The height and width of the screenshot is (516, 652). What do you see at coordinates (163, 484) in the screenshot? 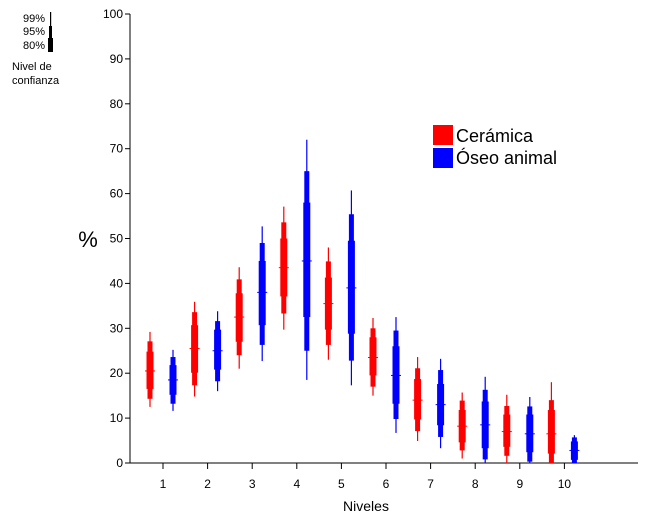
I see `x-tick-label: 1` at bounding box center [163, 484].